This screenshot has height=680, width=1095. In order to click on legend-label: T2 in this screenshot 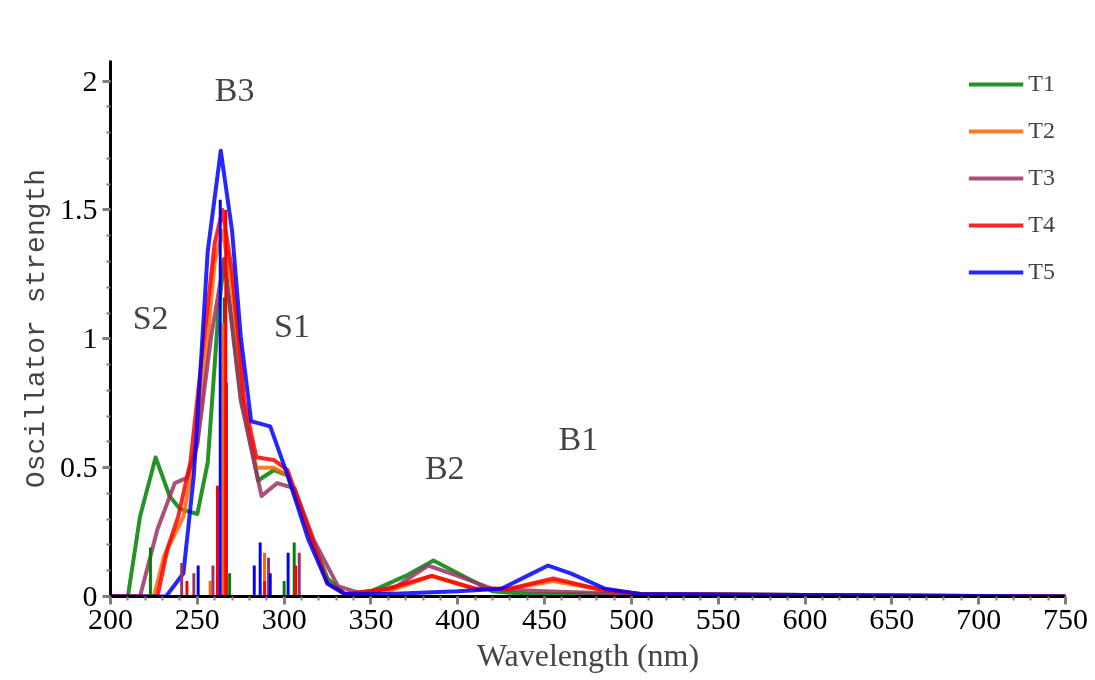, I will do `click(1041, 130)`.